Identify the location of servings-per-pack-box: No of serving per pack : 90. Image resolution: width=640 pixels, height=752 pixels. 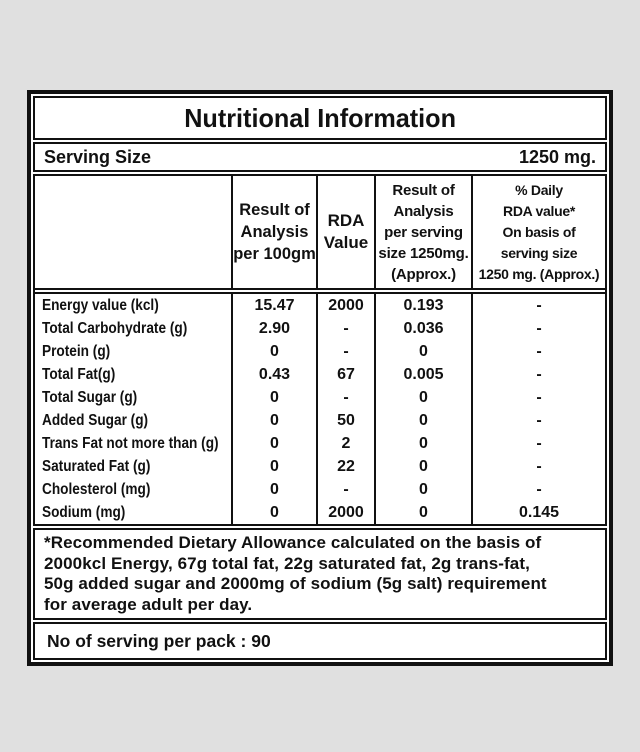
(320, 641).